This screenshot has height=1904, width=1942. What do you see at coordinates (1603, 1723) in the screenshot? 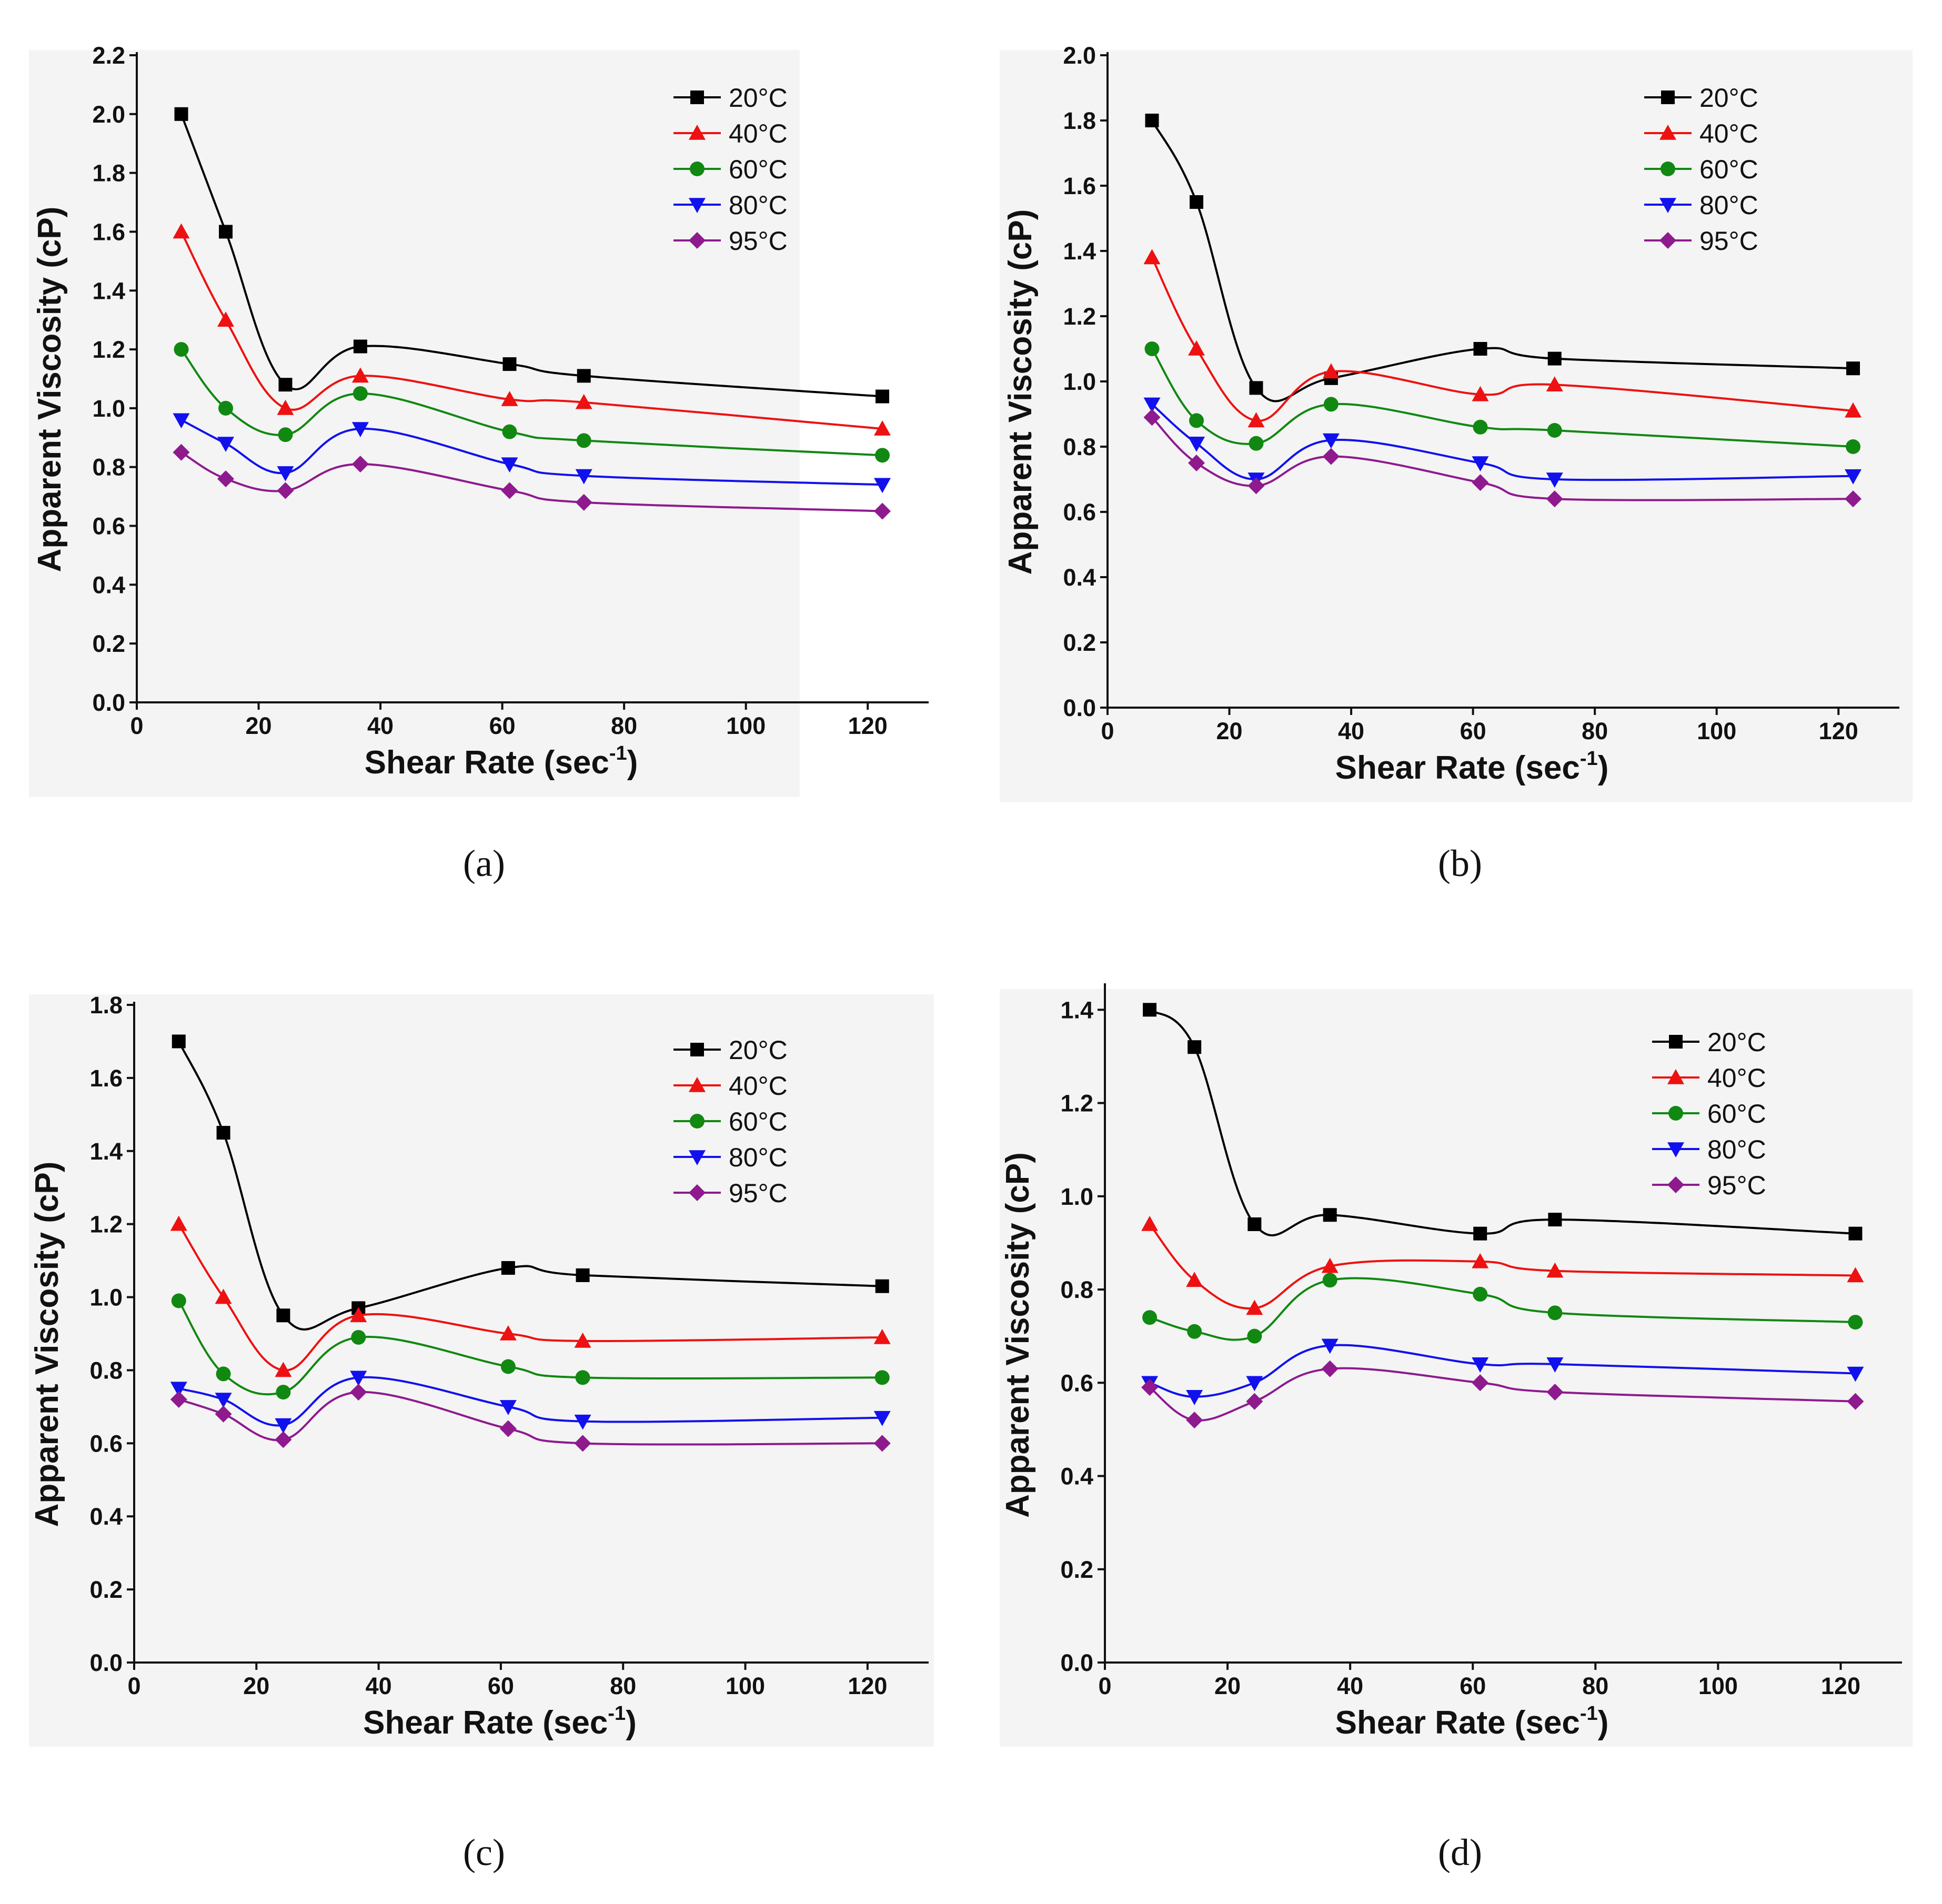
I see `x-axis-title-end: )` at bounding box center [1603, 1723].